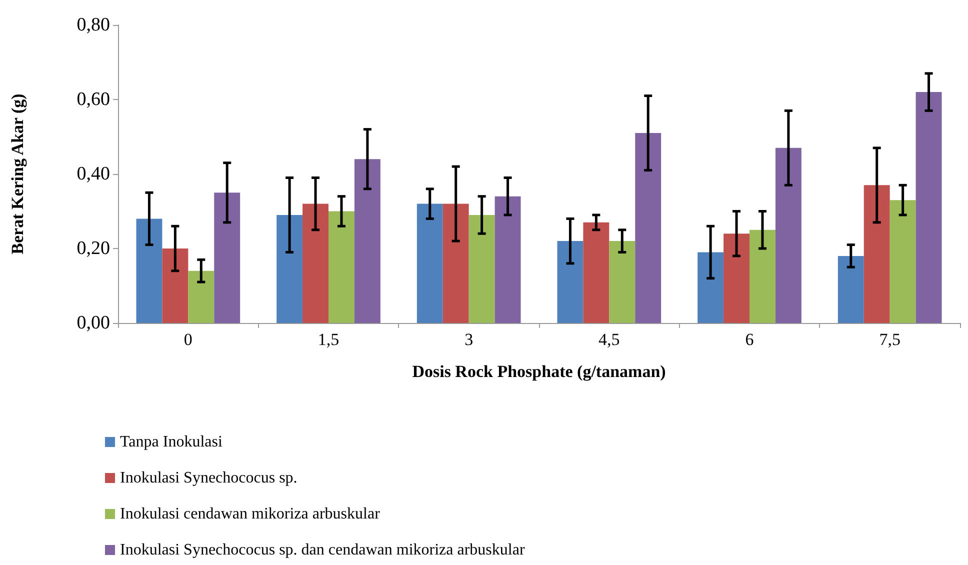 This screenshot has width=968, height=565. I want to click on y-tick-label: 0,20, so click(93, 248).